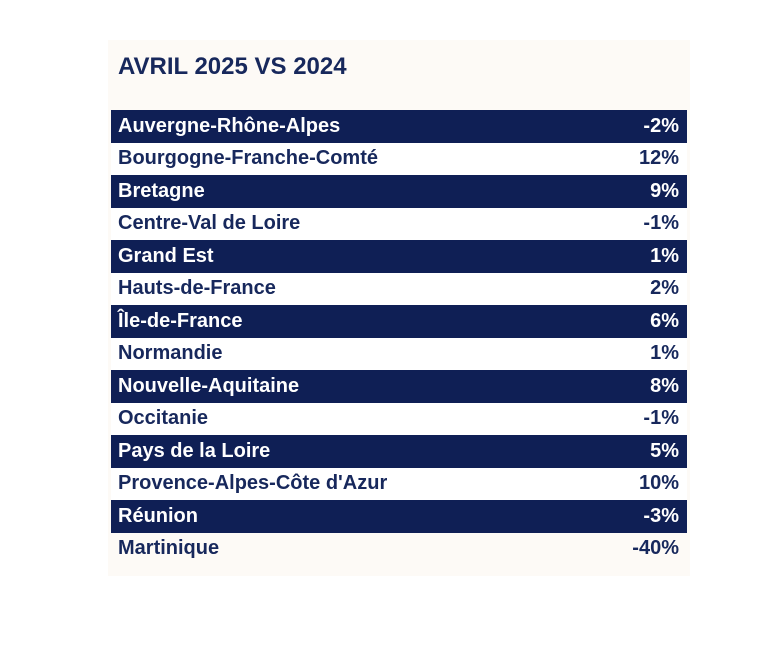  What do you see at coordinates (399, 288) in the screenshot?
I see `table-row: Hauts-de-France 2%` at bounding box center [399, 288].